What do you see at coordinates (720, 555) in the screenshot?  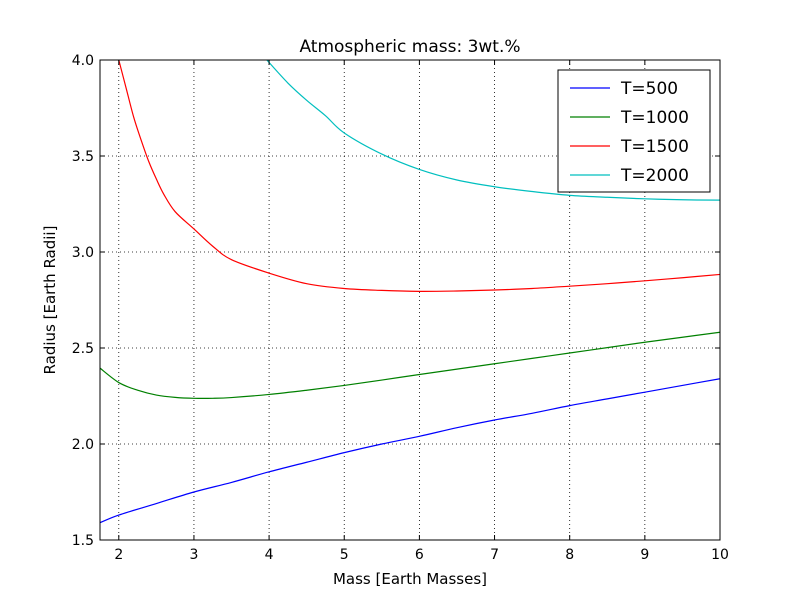 I see `x-tick-label: 10` at bounding box center [720, 555].